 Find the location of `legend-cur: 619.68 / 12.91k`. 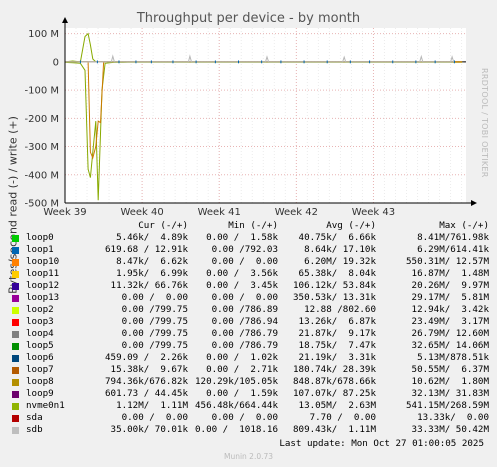

legend-cur: 619.68 / 12.91k is located at coordinates (146, 249).